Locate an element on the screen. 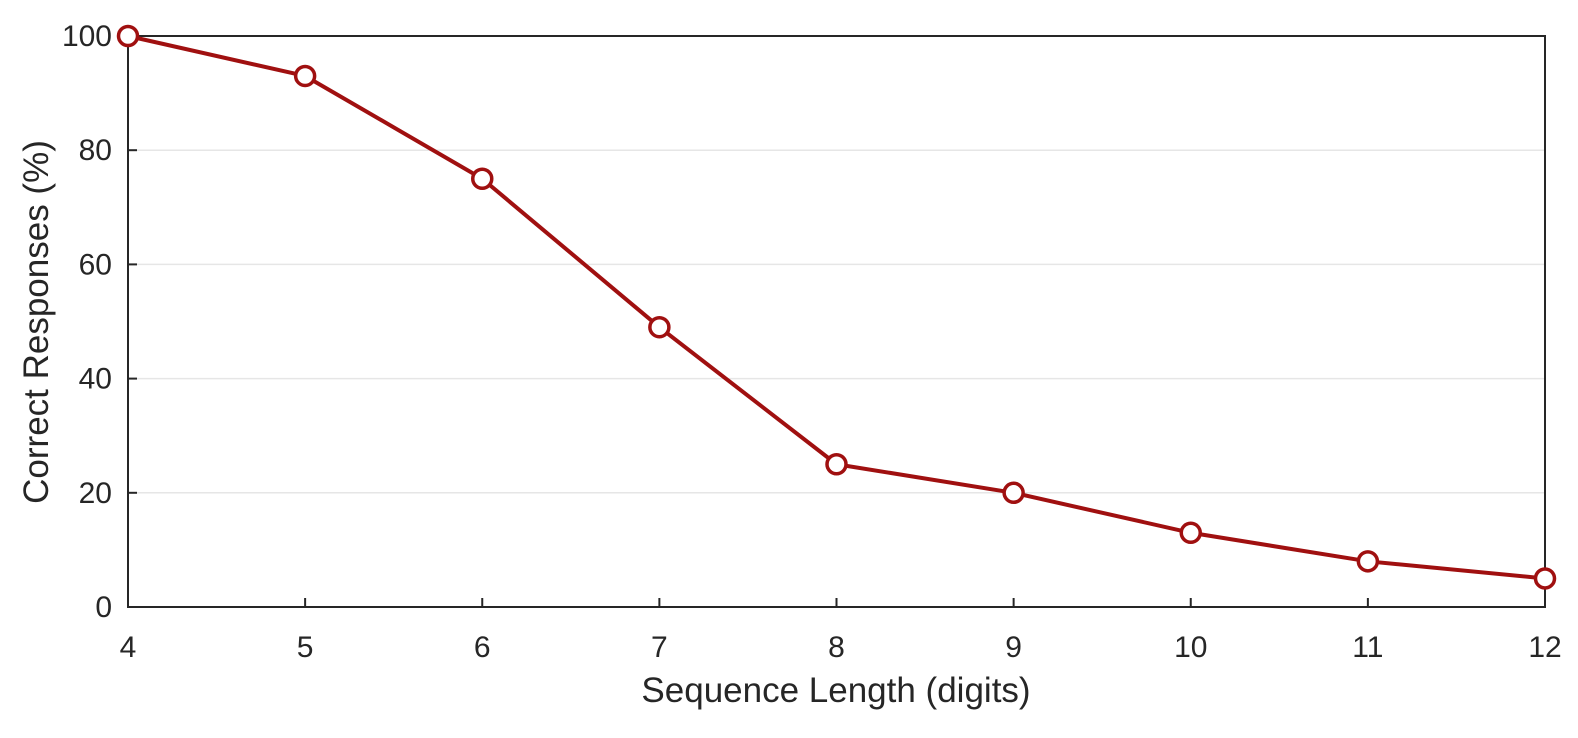 The height and width of the screenshot is (738, 1578). y-tick-label: 60 is located at coordinates (95, 264).